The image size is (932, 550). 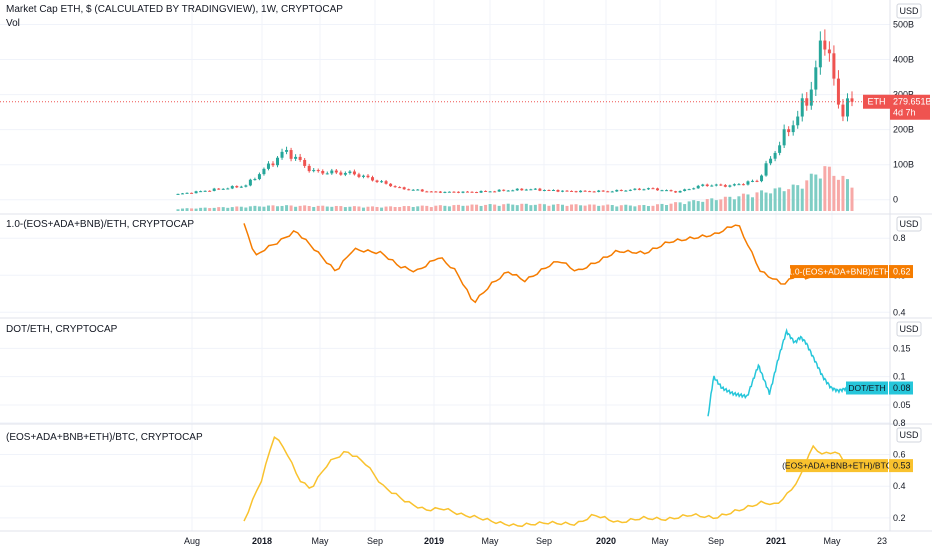 I want to click on price-axis-labels: 0 100B 200B 300B 400B 500B, so click(x=903, y=112).